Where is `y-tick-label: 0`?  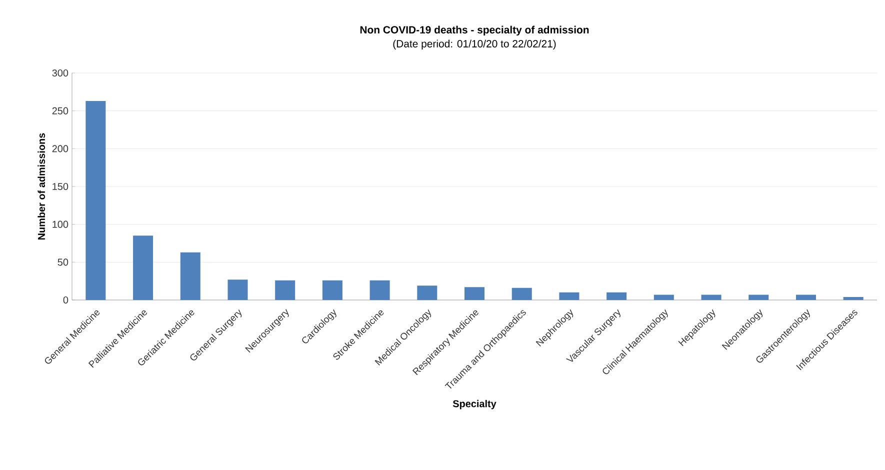
y-tick-label: 0 is located at coordinates (65, 300).